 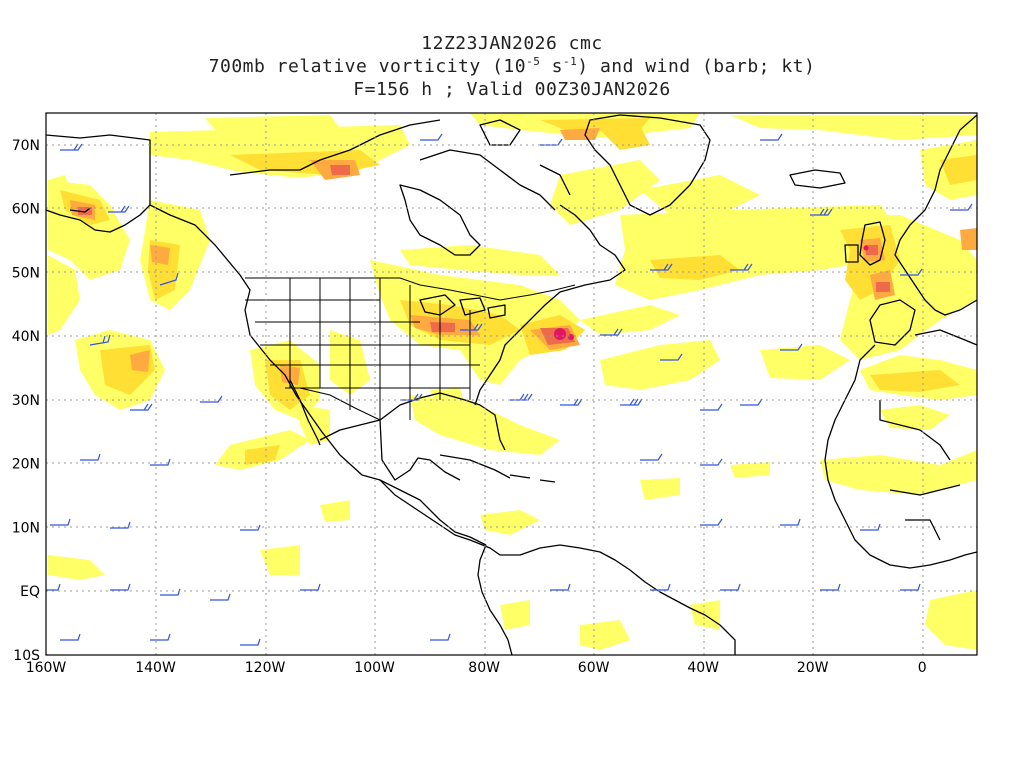 I want to click on title-line-2-suffix: ) and wind (barb; kt), so click(x=696, y=66).